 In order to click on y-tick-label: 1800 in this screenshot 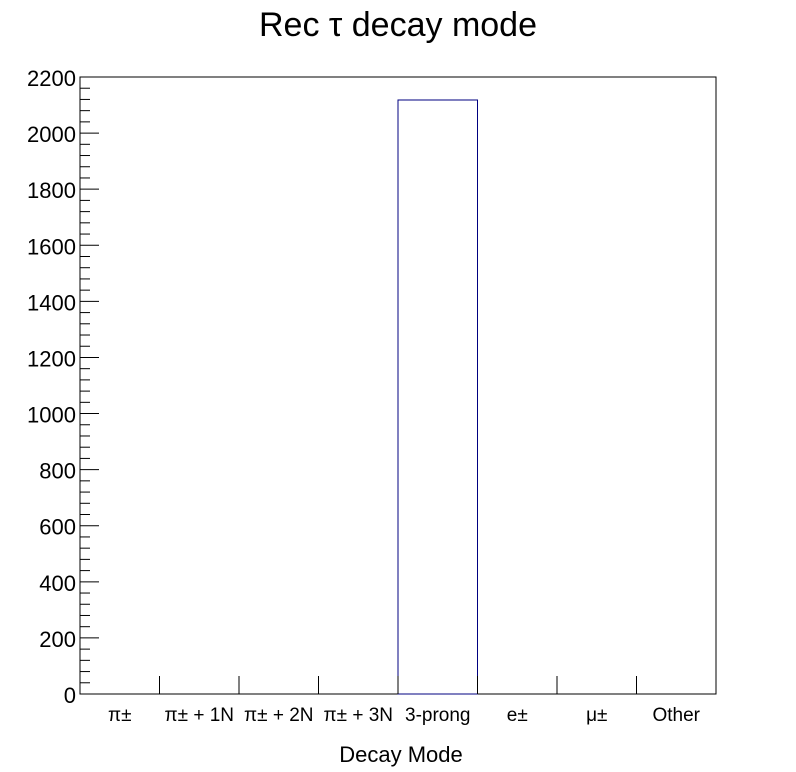, I will do `click(51, 190)`.